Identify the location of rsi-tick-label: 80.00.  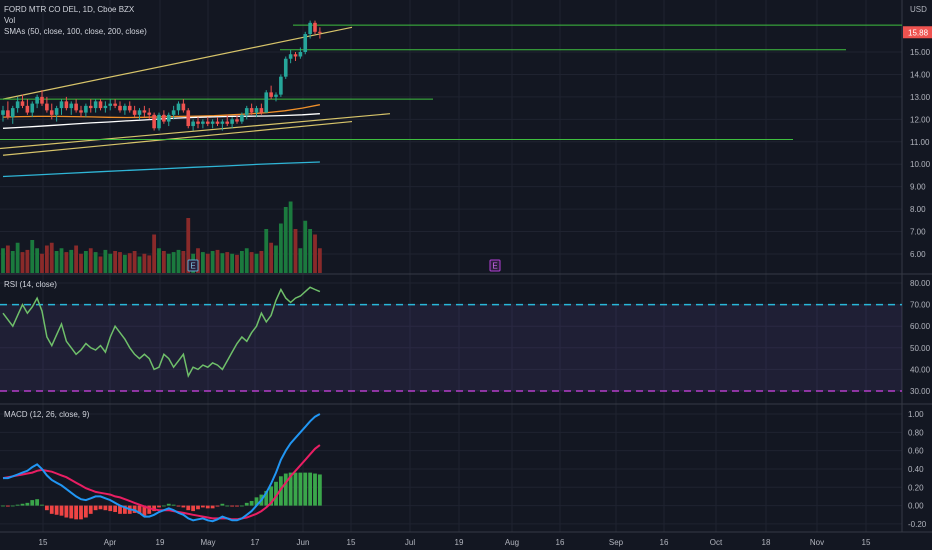
(920, 283).